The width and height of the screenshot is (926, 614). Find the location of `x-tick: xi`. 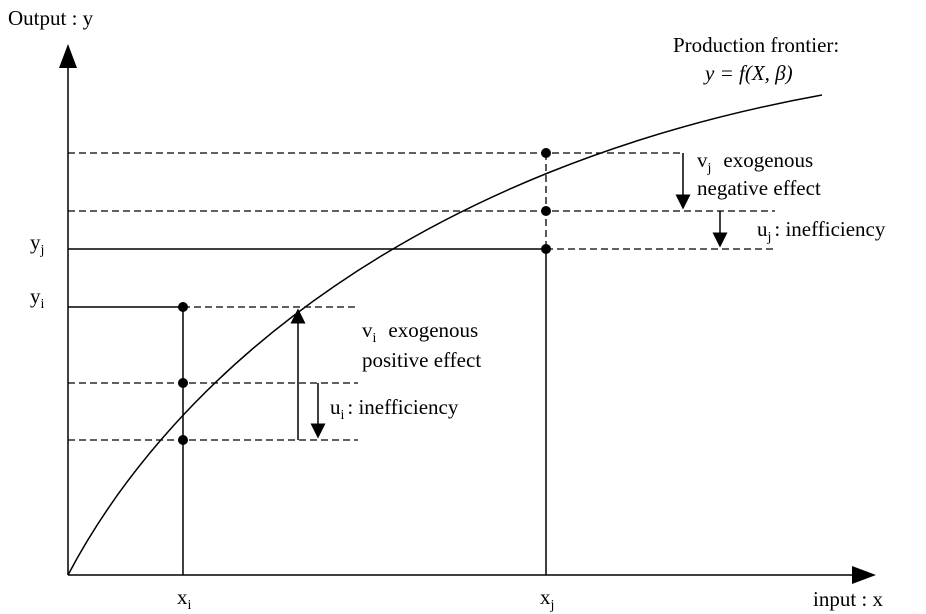

x-tick: xi is located at coordinates (184, 599).